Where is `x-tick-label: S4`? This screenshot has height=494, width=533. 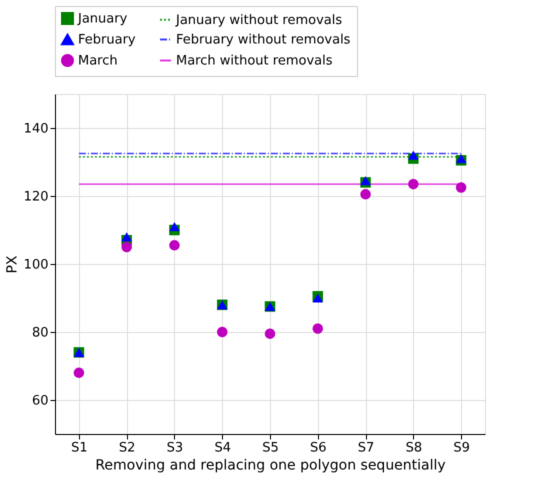
x-tick-label: S4 is located at coordinates (222, 448).